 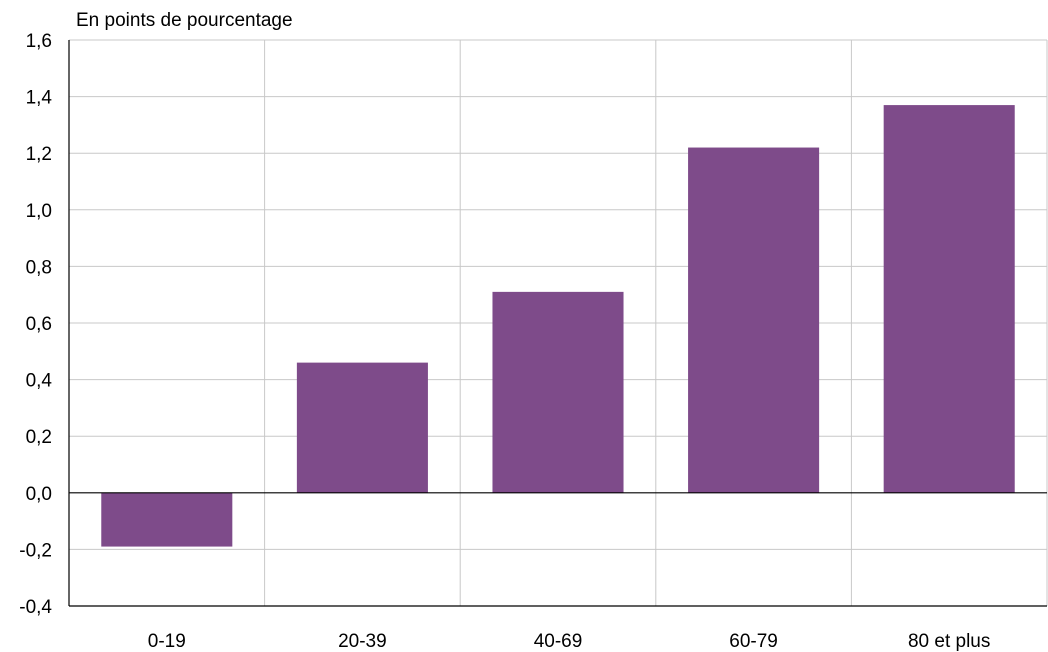 What do you see at coordinates (39, 324) in the screenshot?
I see `y-tick-label: 0,6` at bounding box center [39, 324].